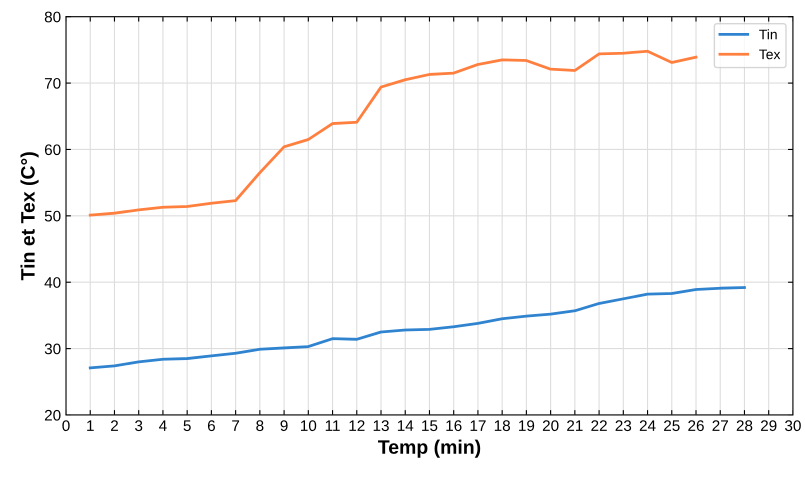 This screenshot has height=477, width=805. I want to click on x-tick-label: 29, so click(768, 426).